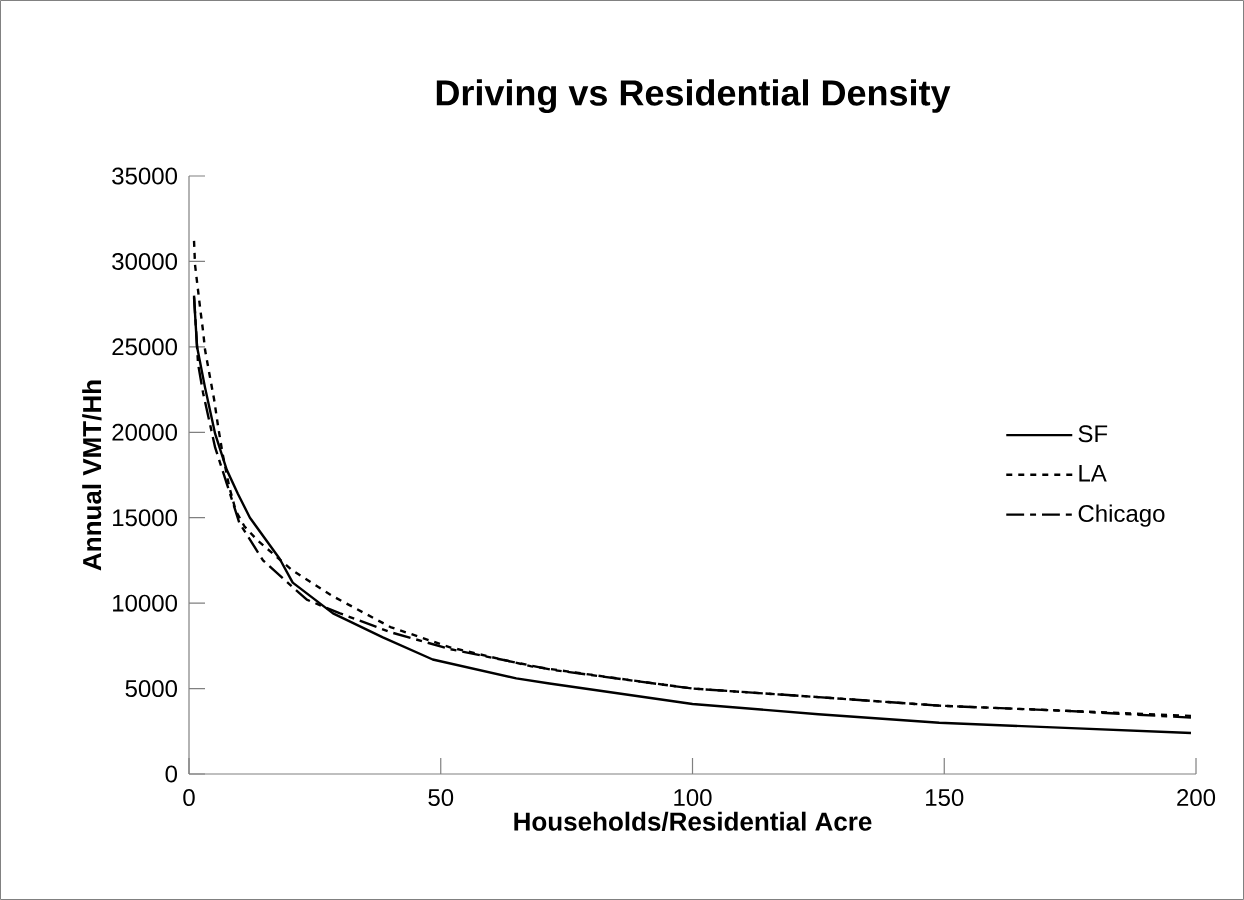  Describe the element at coordinates (1093, 473) in the screenshot. I see `legend-label: LA` at that location.